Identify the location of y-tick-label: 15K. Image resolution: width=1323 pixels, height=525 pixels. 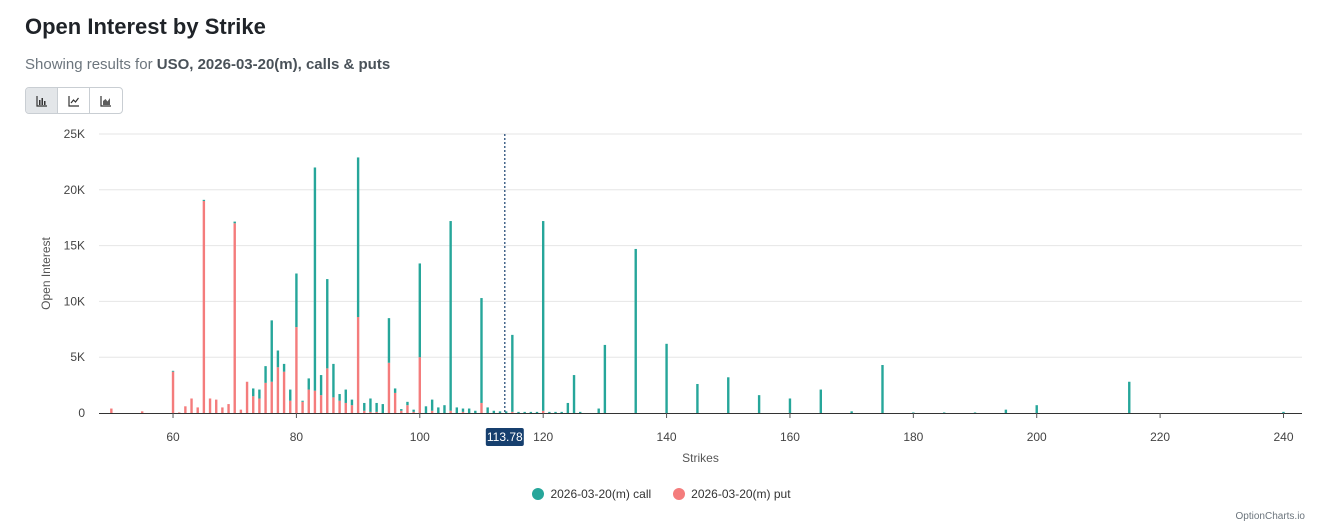
(74, 246).